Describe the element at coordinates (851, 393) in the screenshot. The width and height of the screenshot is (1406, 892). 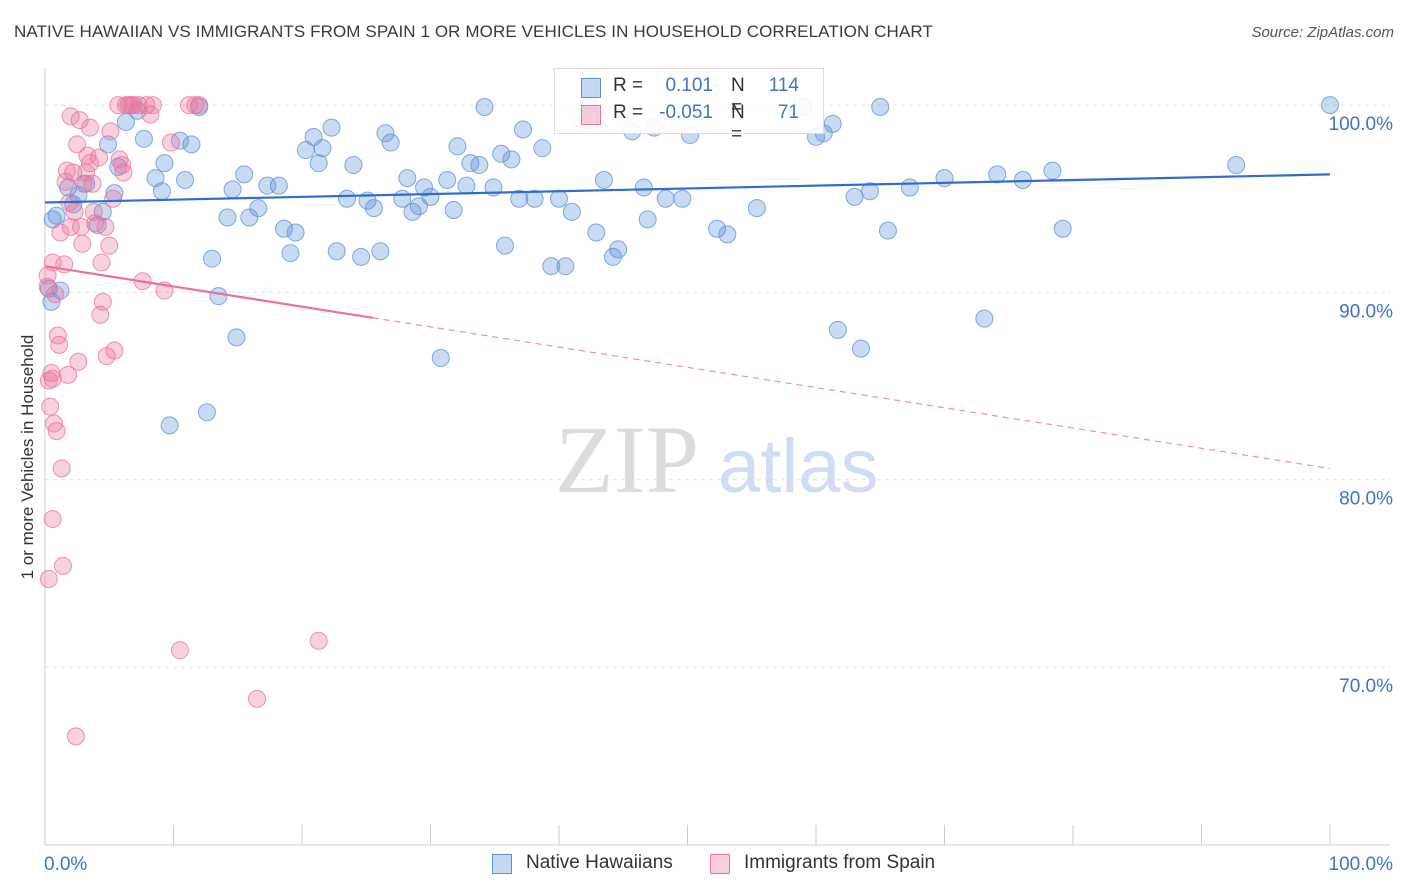
I see `trend-line-immigrants-spain-dashed` at that location.